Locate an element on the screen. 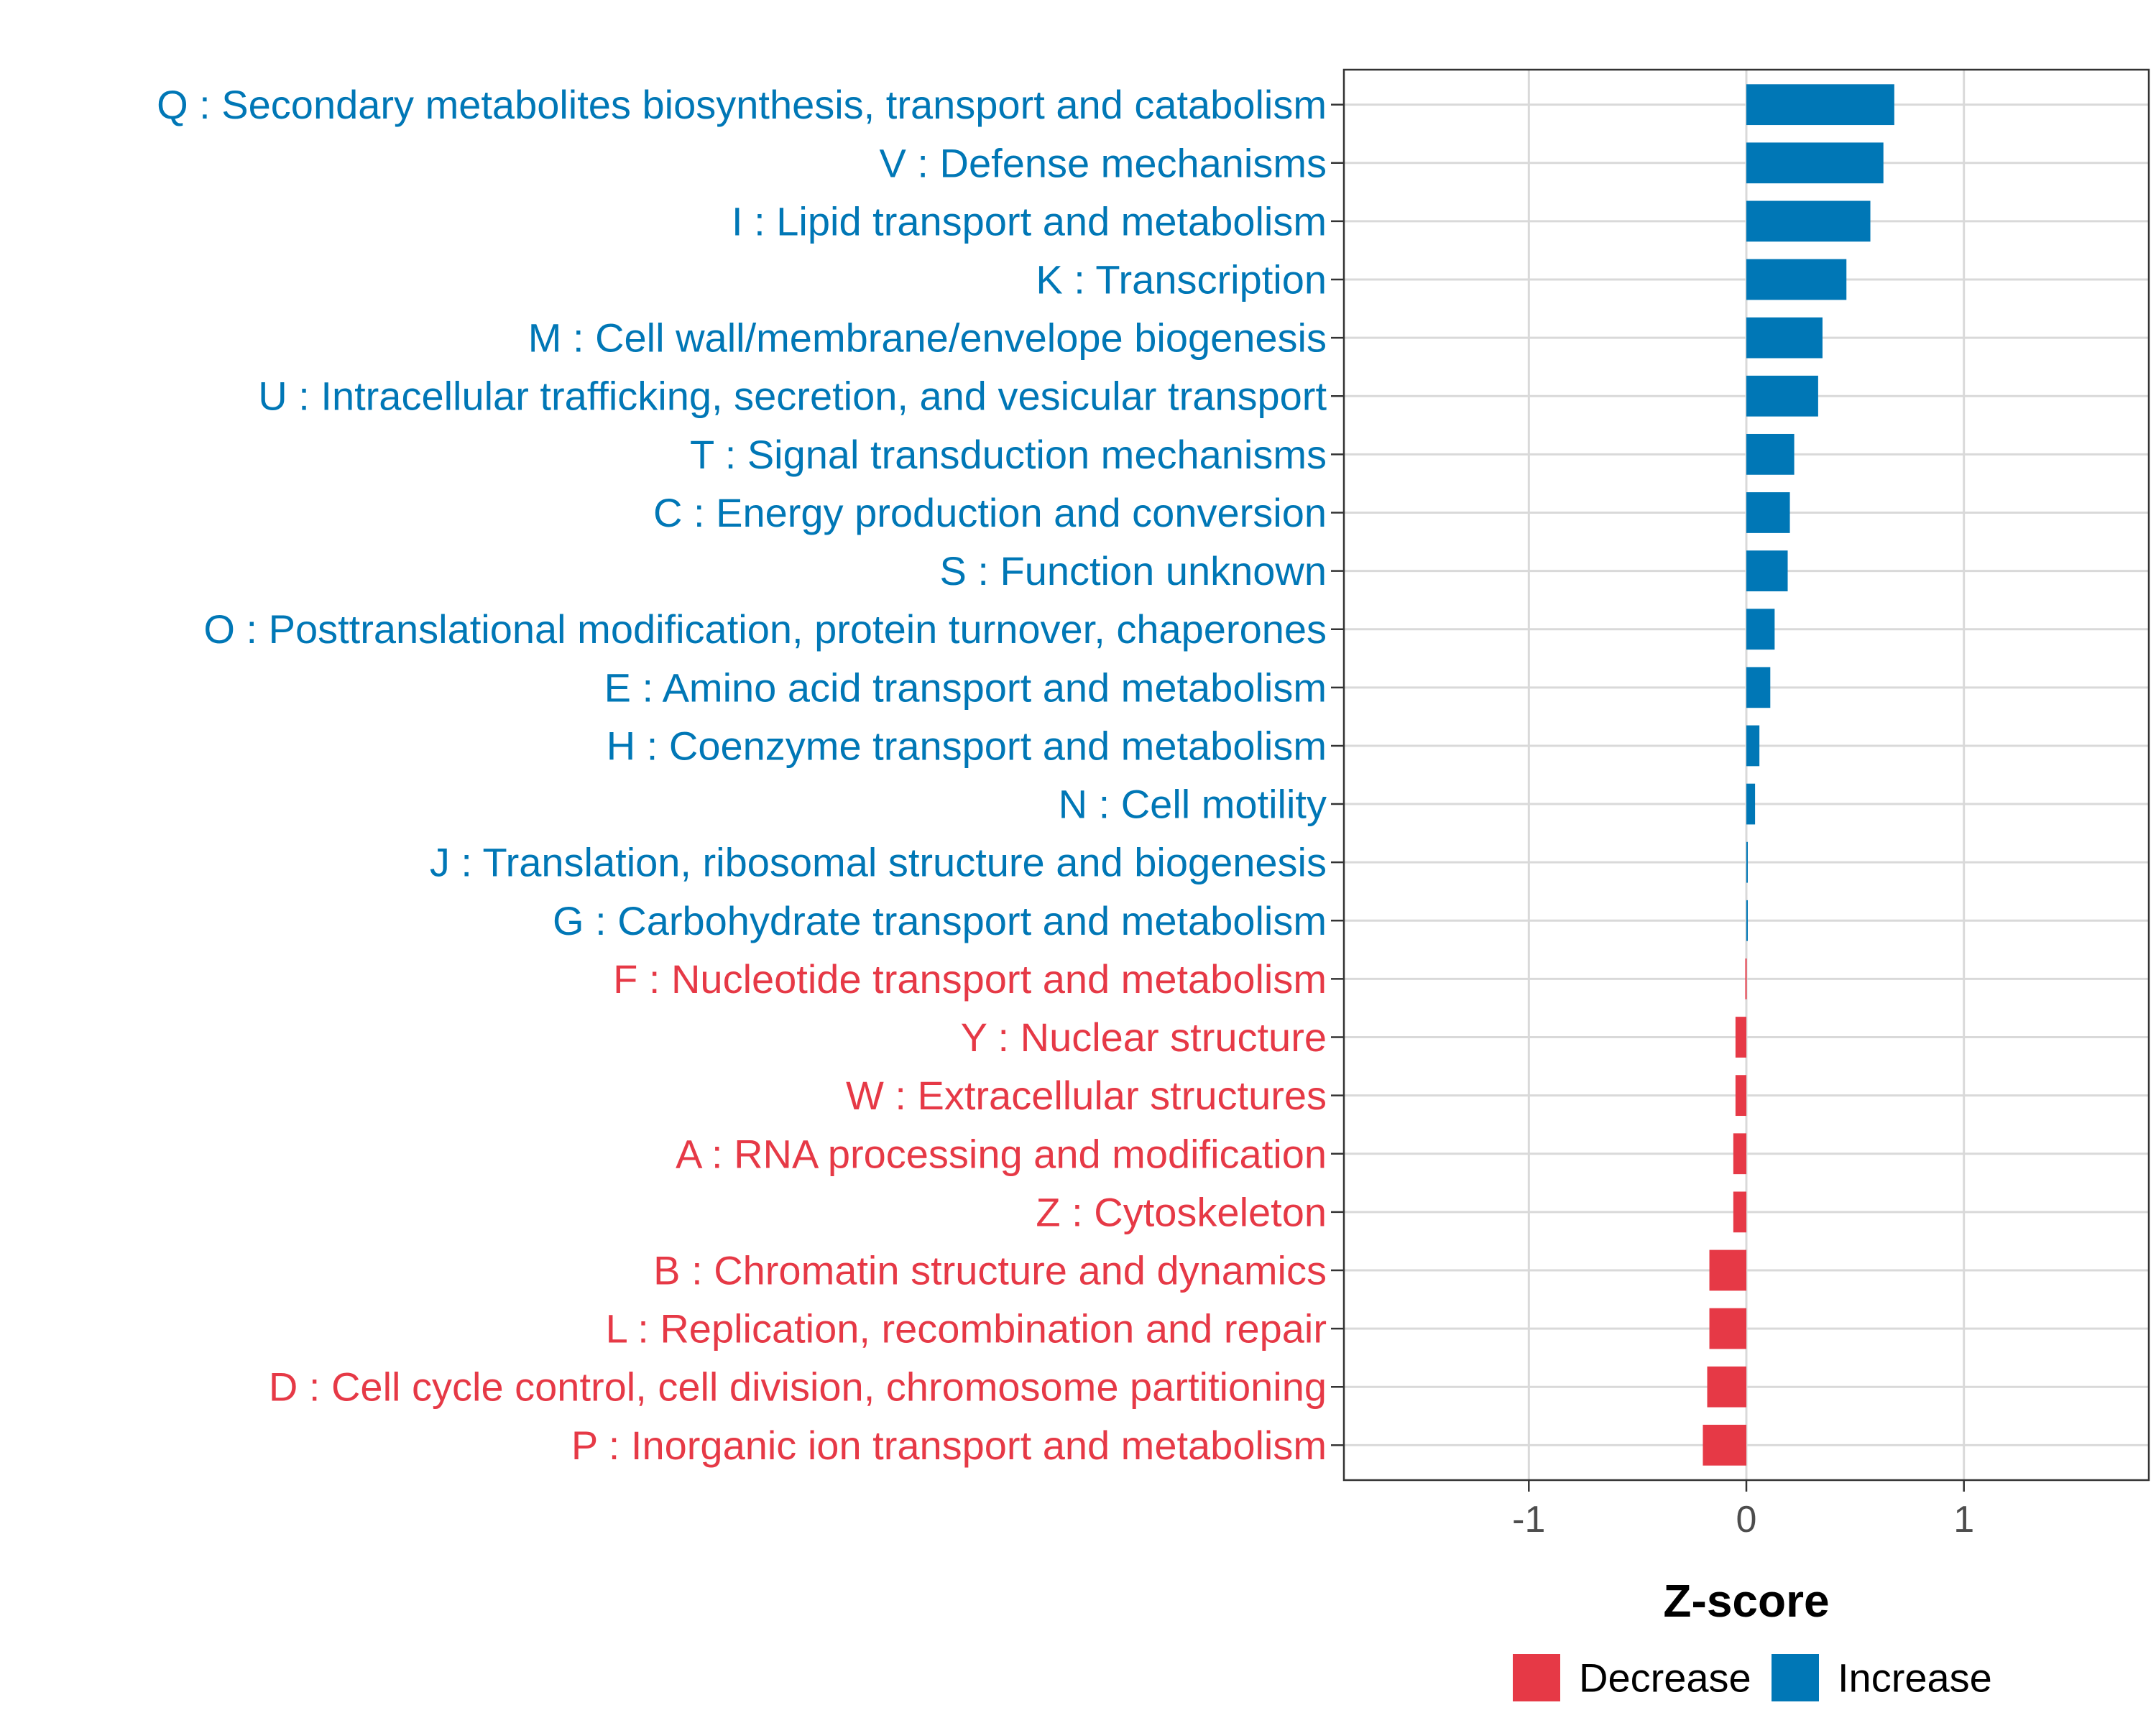 The image size is (2156, 1728). y-tick-label: H : Coenzyme transport and metabolism is located at coordinates (967, 745).